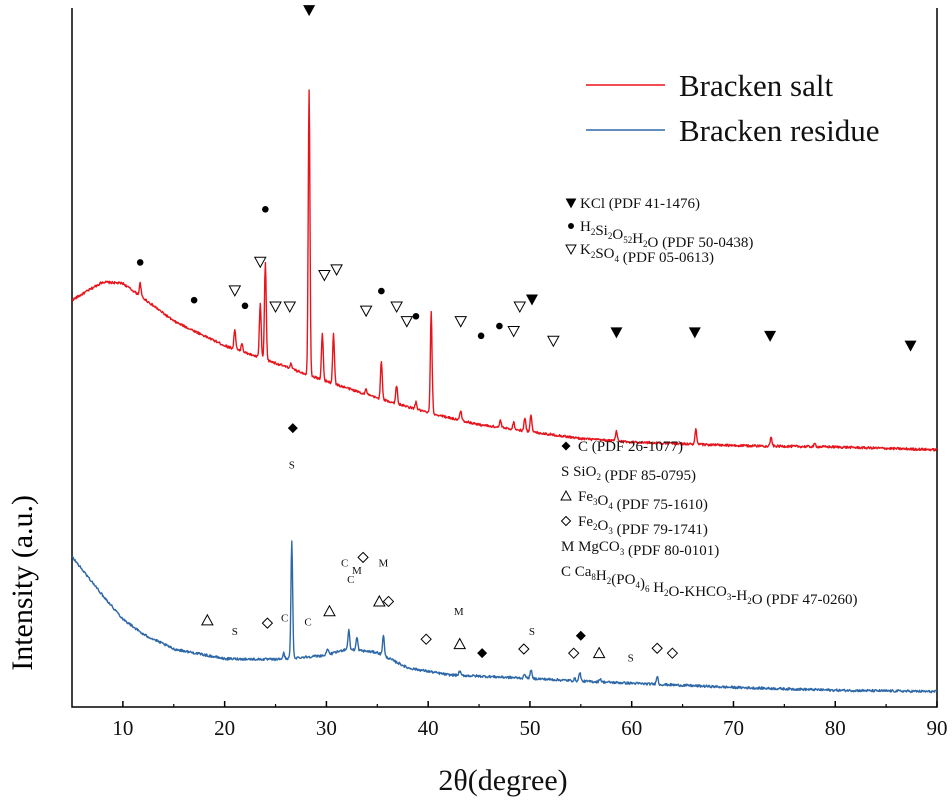 This screenshot has height=803, width=952. I want to click on x-tick-label-40: 40, so click(428, 728).